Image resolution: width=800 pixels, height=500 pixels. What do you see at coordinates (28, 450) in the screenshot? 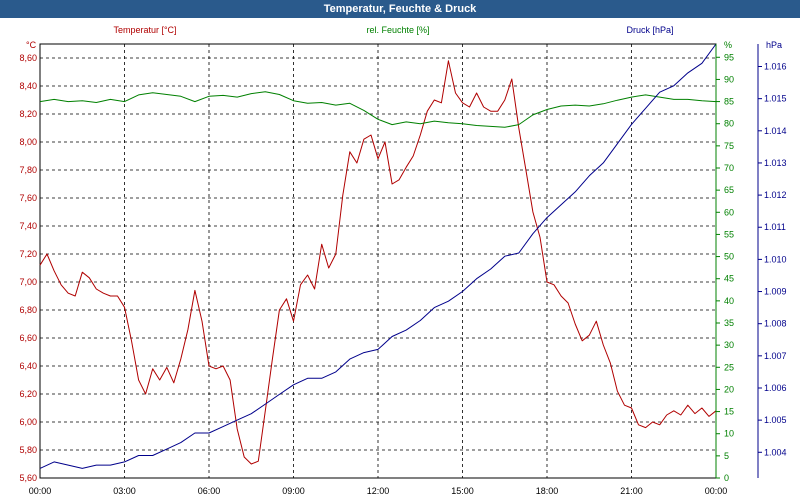
I see `temperature-tick-label: 5,80` at bounding box center [28, 450].